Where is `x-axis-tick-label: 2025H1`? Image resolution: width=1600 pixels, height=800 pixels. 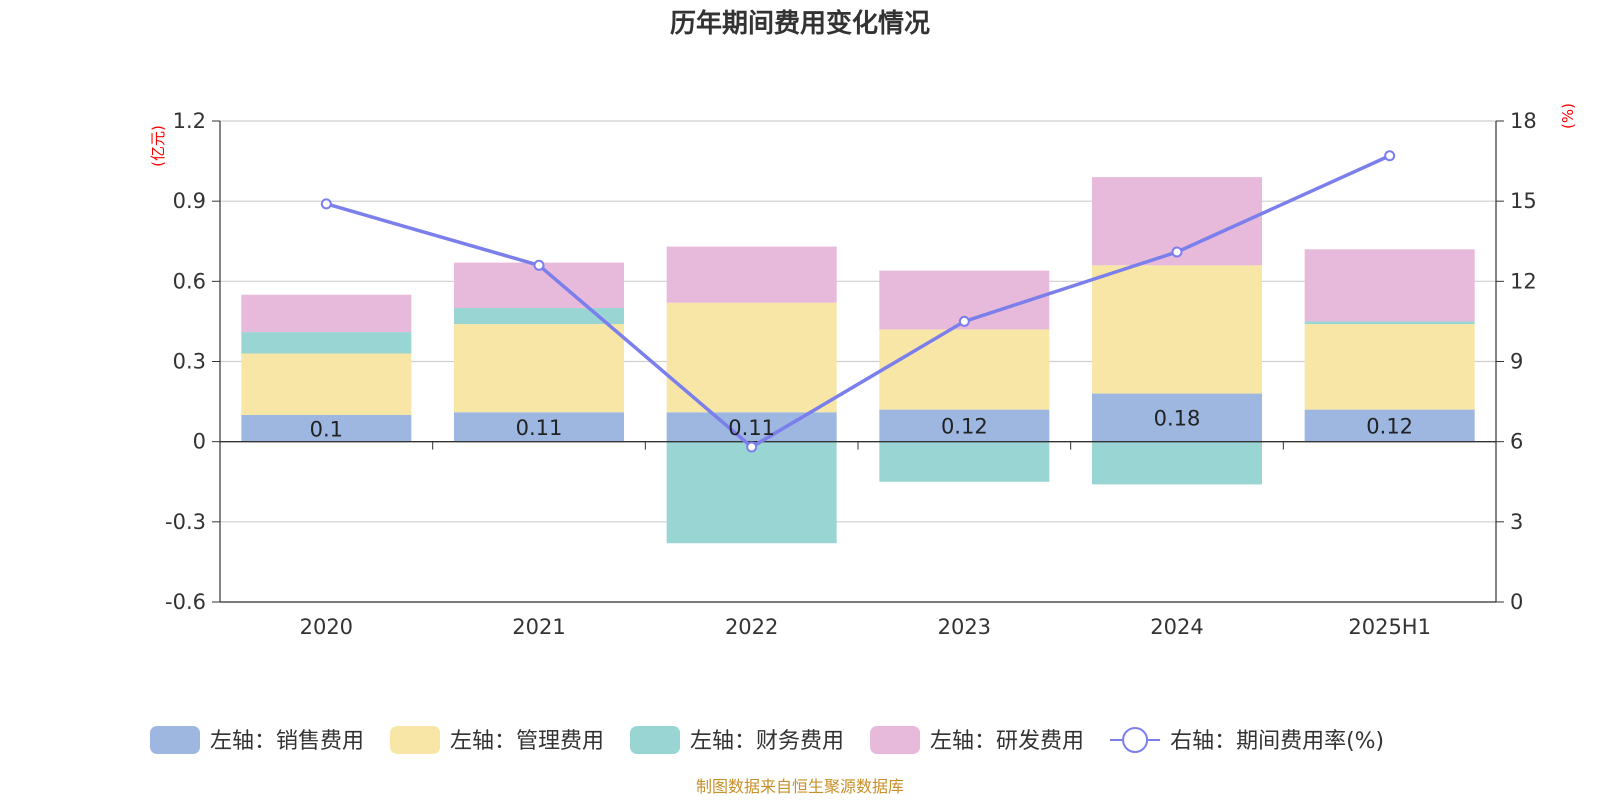 x-axis-tick-label: 2025H1 is located at coordinates (1389, 627).